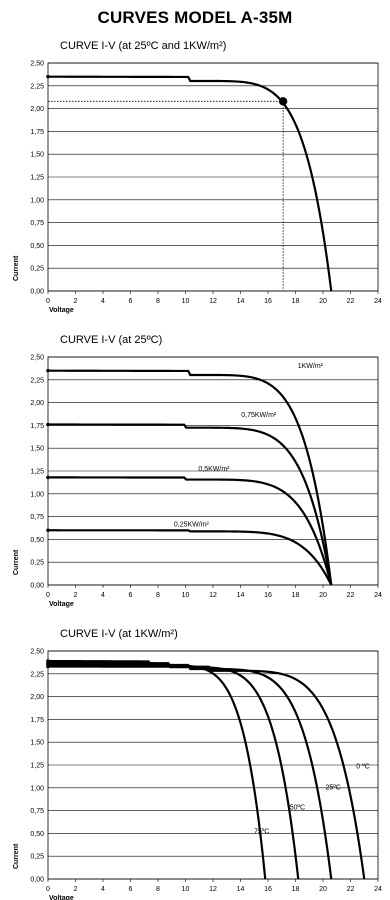  I want to click on chart-3-title: CURVE I-V (at 1KW/m²), so click(119, 634).